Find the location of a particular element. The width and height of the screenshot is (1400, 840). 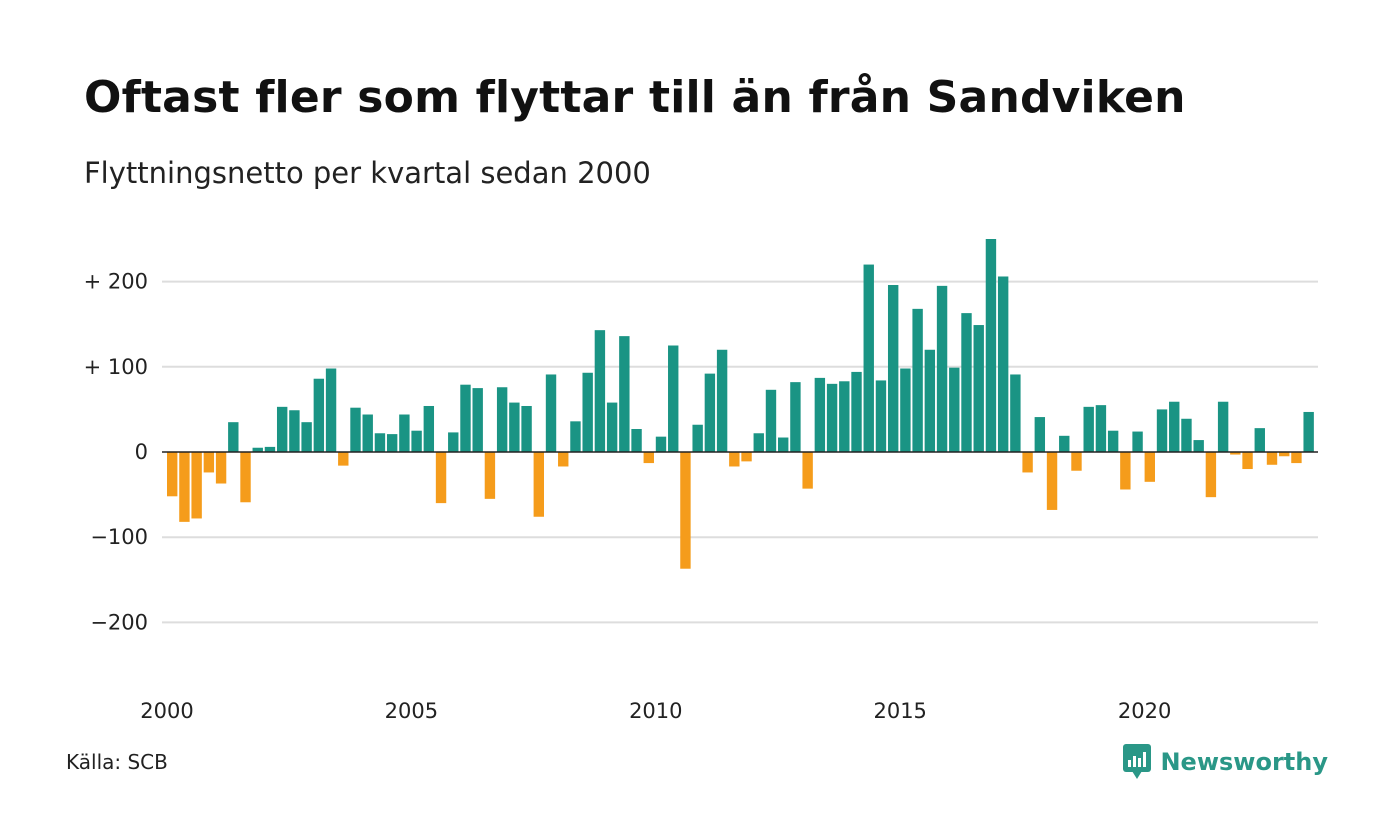

newsworthy-logo: Newsworthy is located at coordinates (1225, 762).